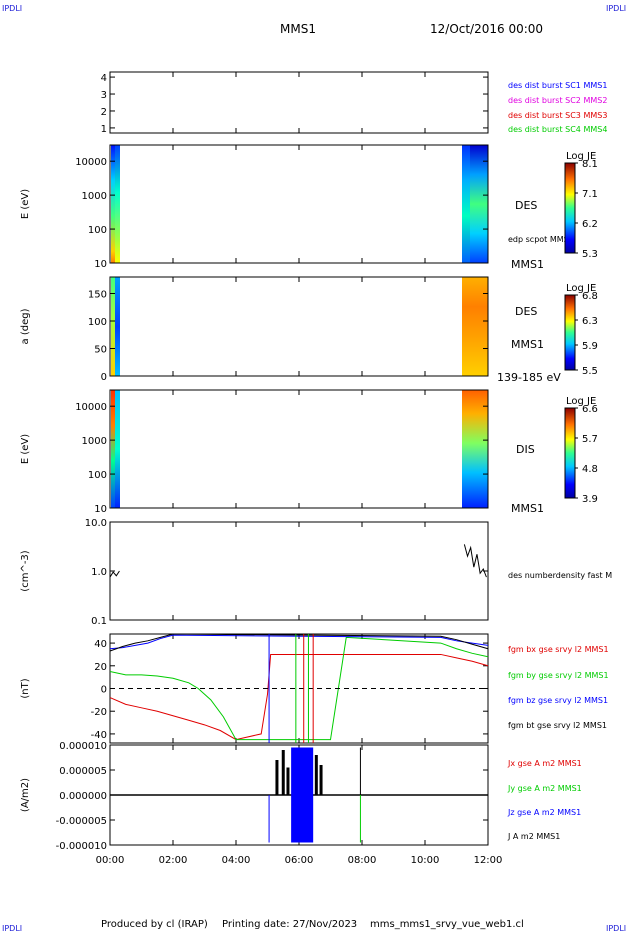  What do you see at coordinates (96, 523) in the screenshot?
I see `y-tick-label: 10.0` at bounding box center [96, 523].